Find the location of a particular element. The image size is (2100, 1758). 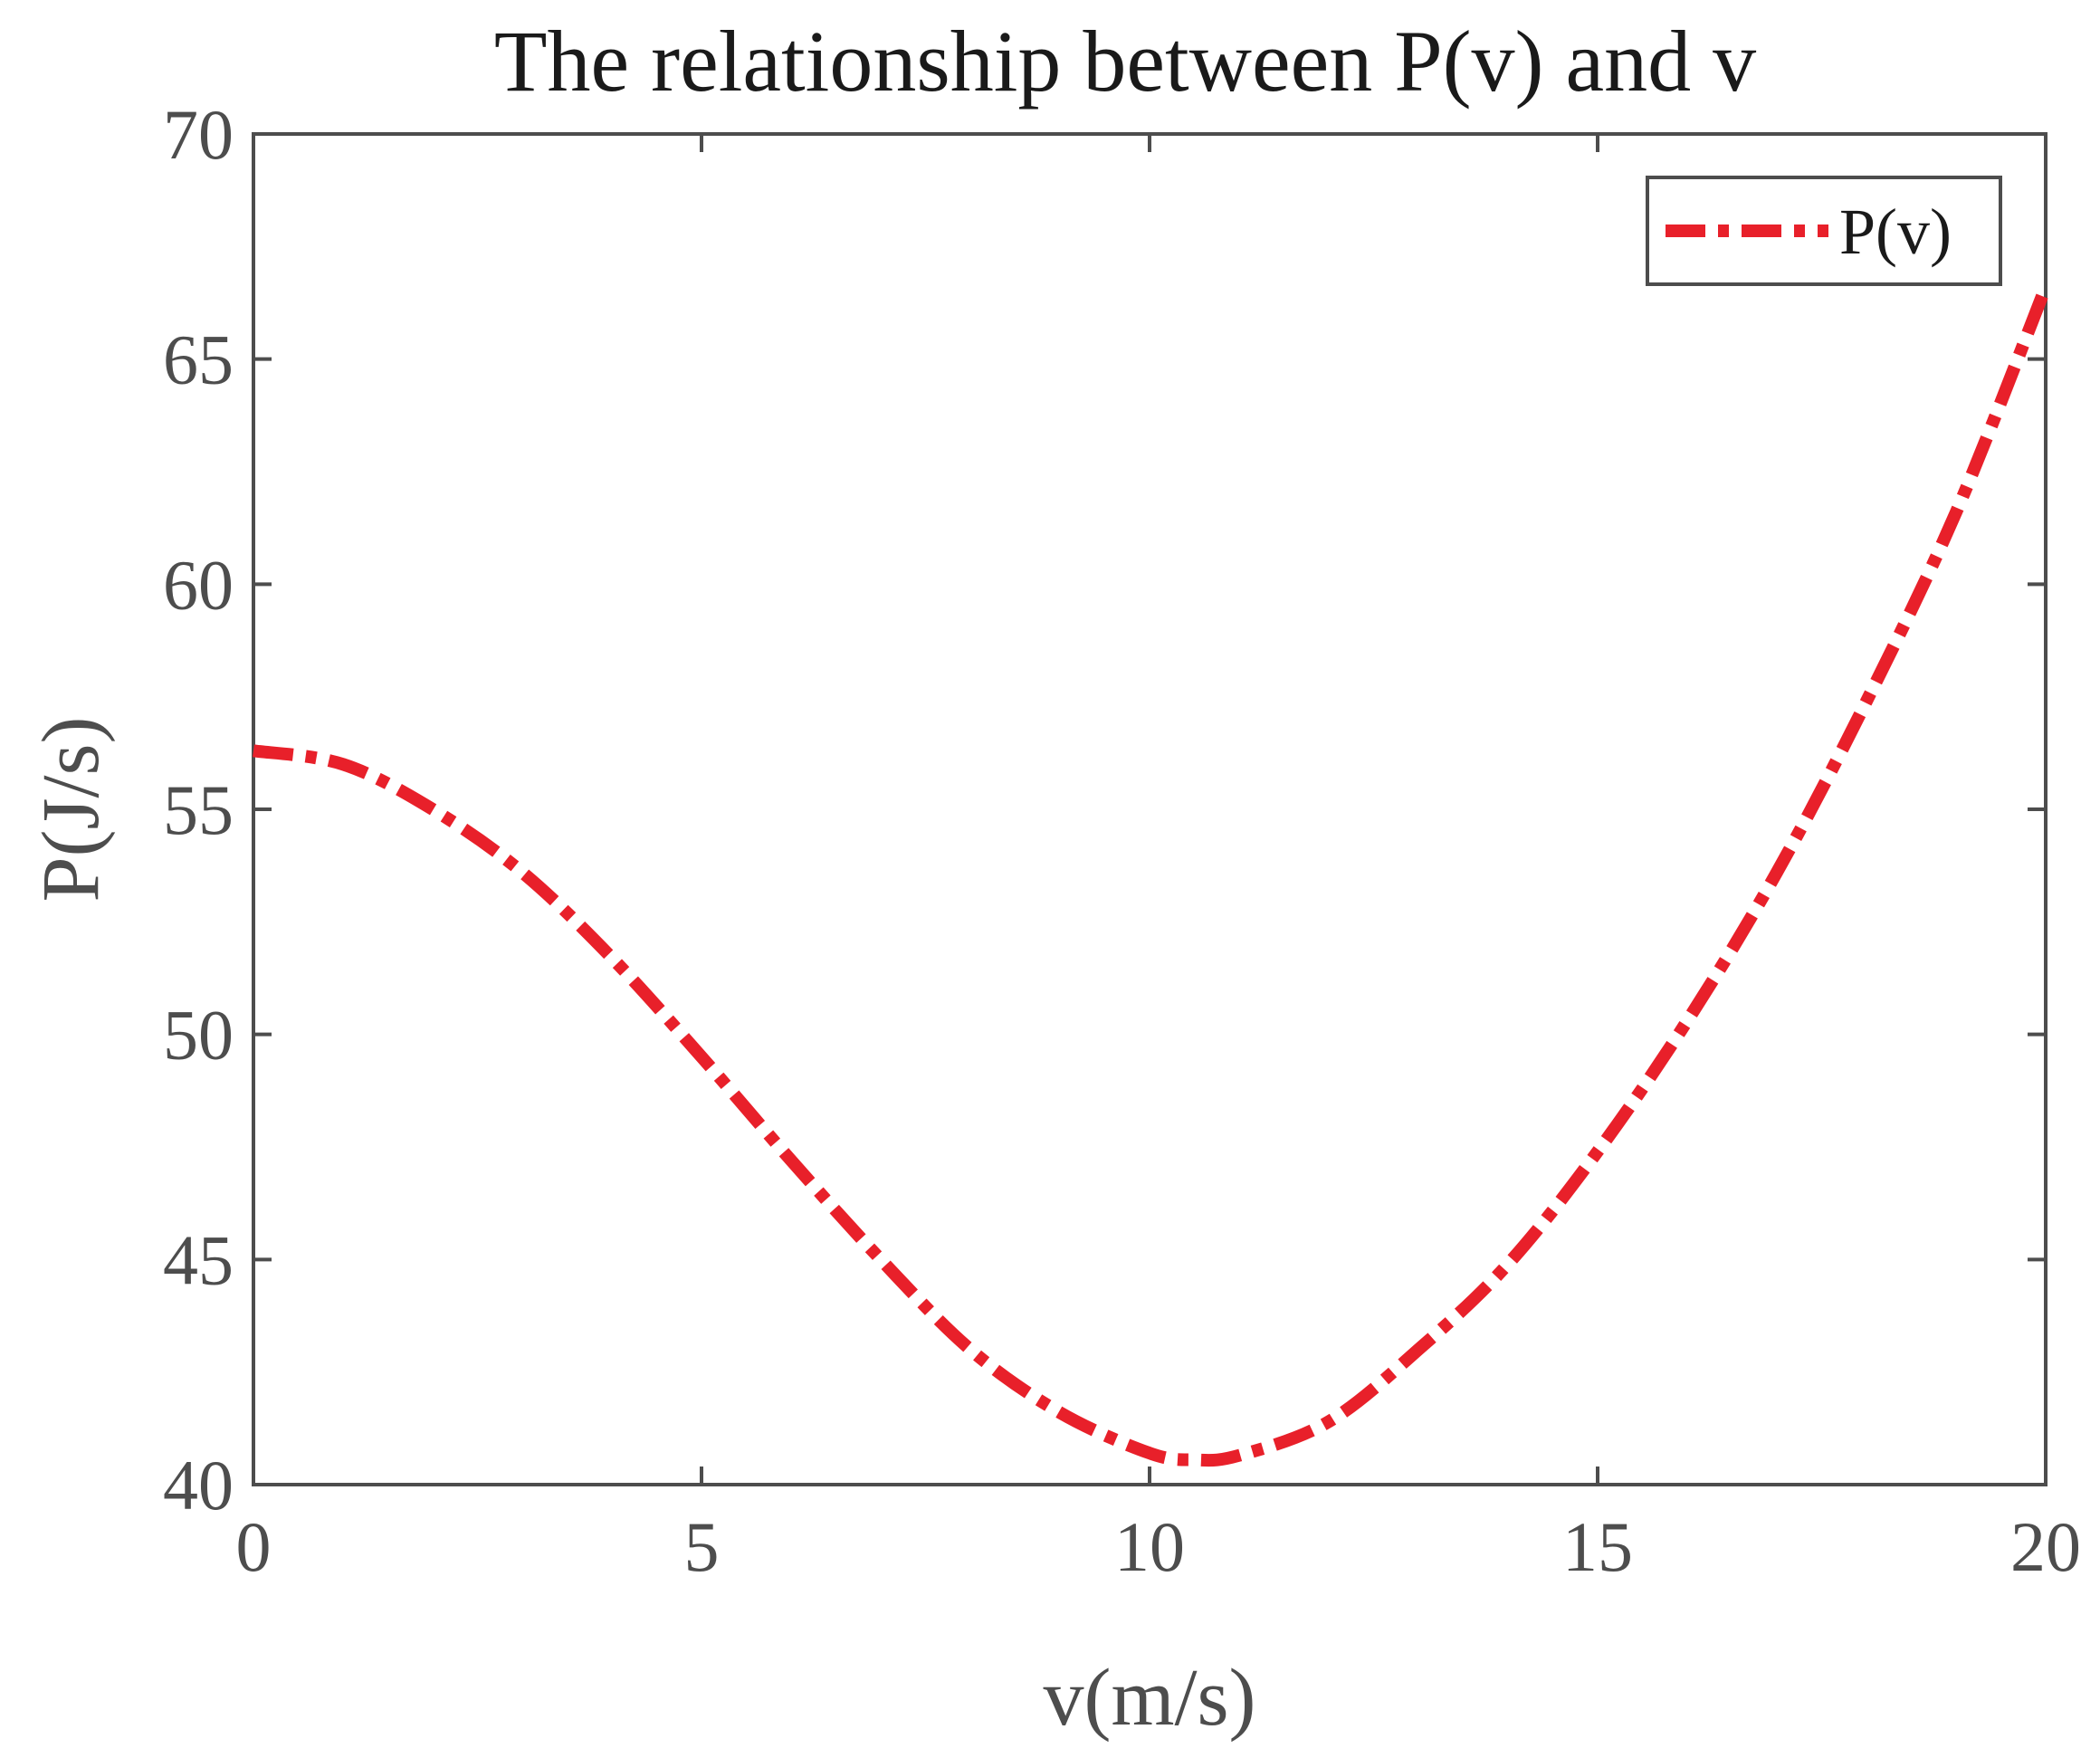

y-tick-label: 45 is located at coordinates (199, 1260).